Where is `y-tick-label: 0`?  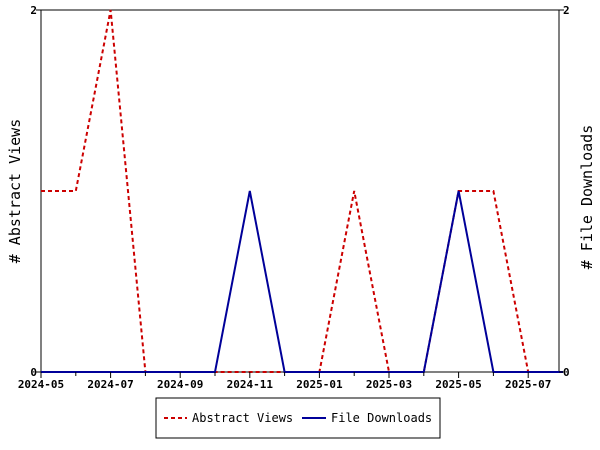
y-tick-label: 0 is located at coordinates (33, 372).